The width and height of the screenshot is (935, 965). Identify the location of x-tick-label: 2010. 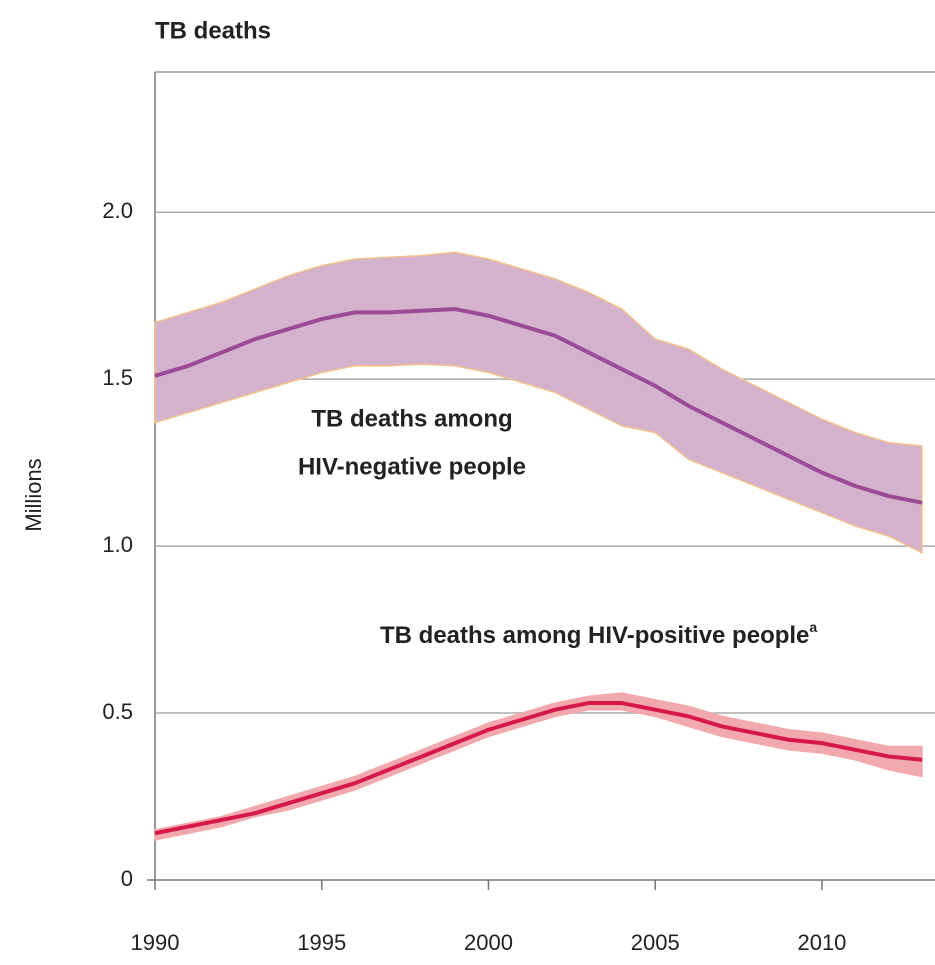
(821, 942).